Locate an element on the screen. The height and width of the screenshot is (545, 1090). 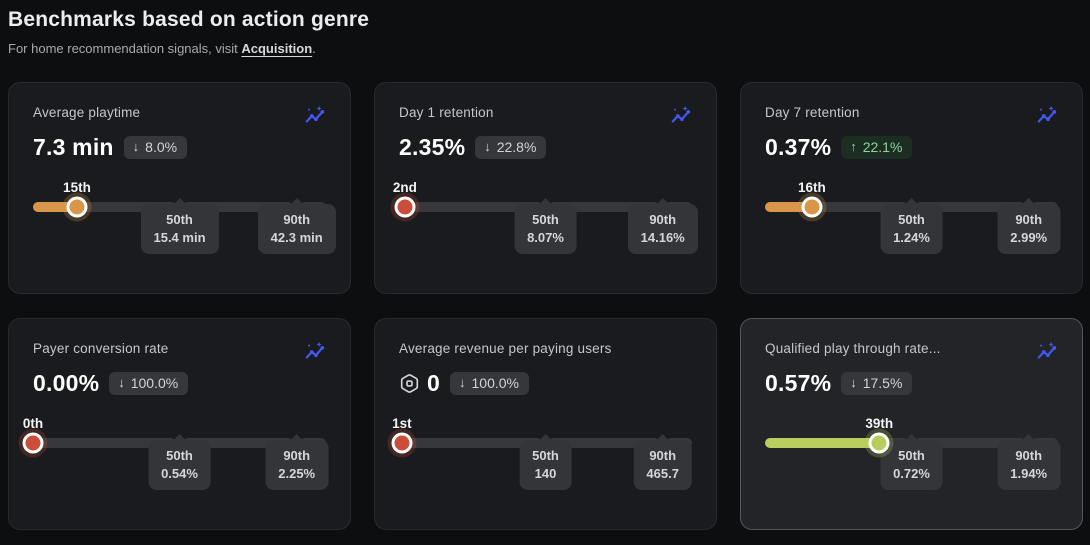
p90-tooltip: 90th 2.25% is located at coordinates (297, 465).